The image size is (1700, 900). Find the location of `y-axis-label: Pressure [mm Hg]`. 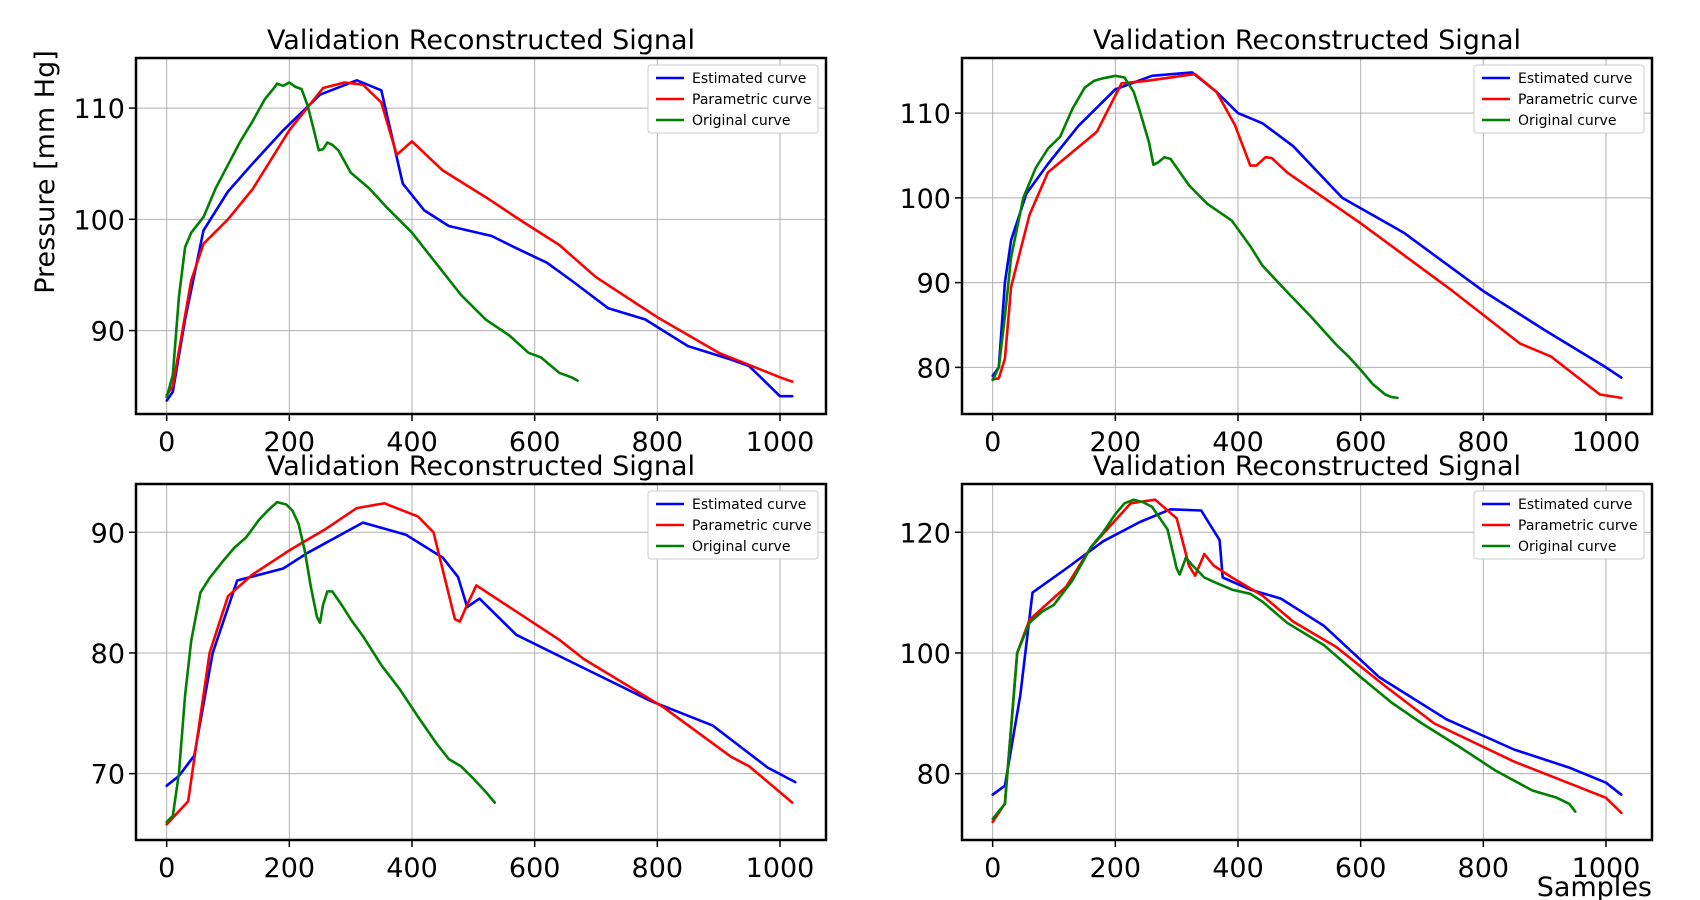

y-axis-label: Pressure [mm Hg] is located at coordinates (45, 172).